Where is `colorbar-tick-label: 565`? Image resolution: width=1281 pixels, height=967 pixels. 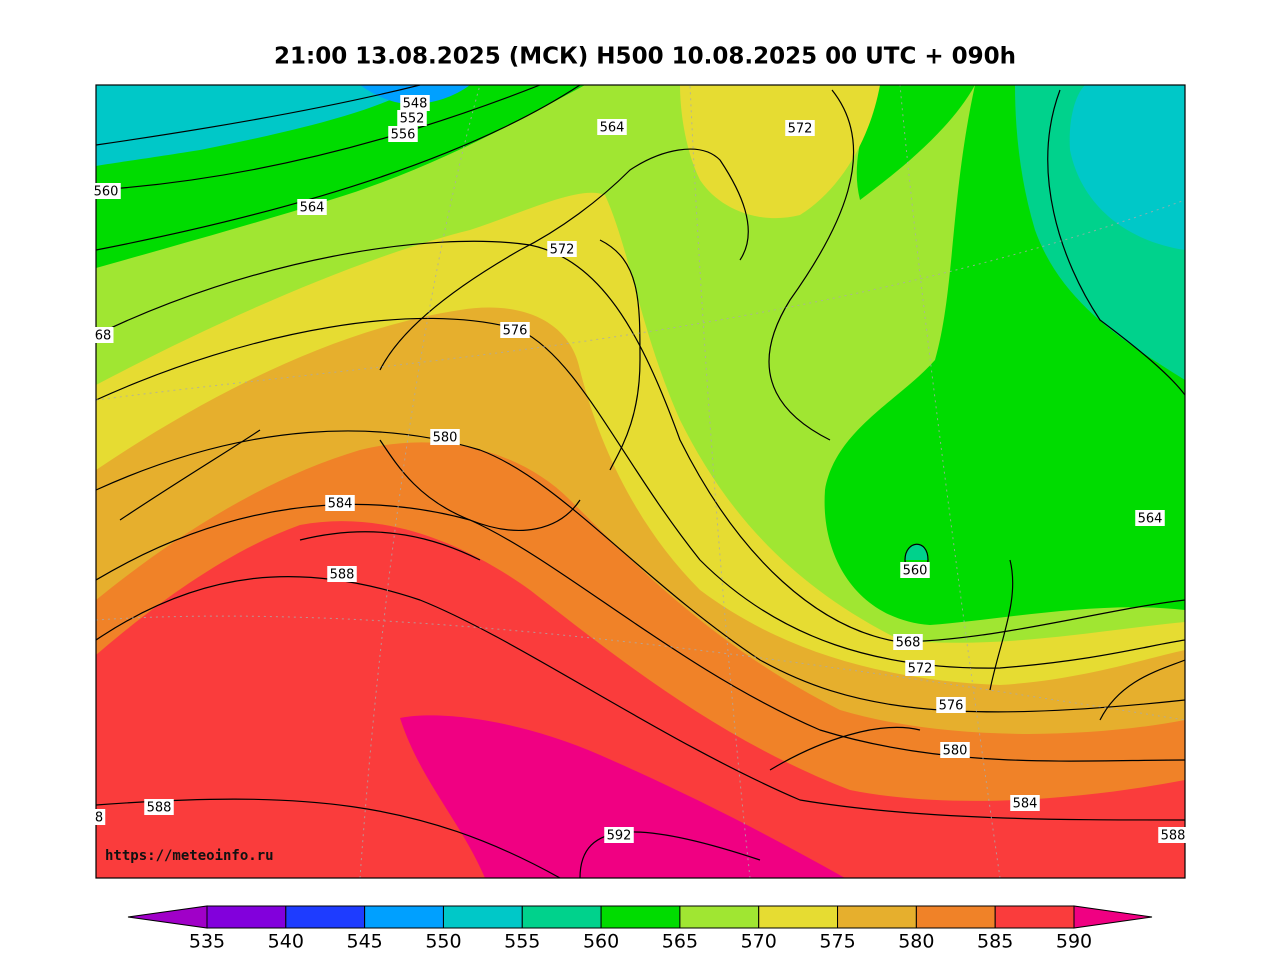 colorbar-tick-label: 565 is located at coordinates (680, 942).